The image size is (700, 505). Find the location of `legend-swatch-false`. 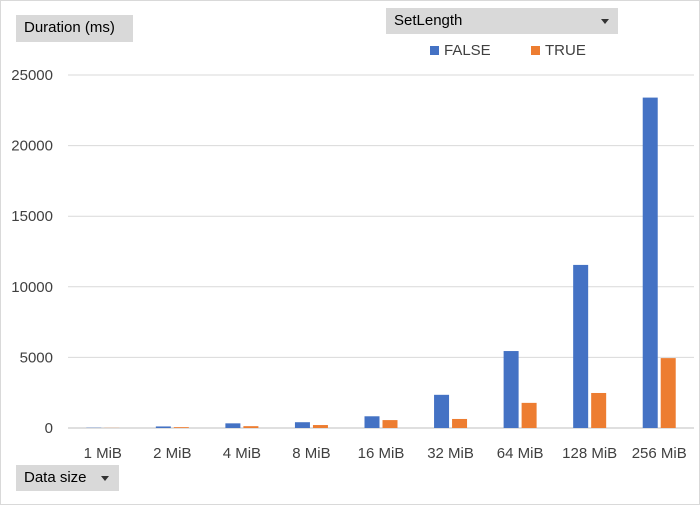

legend-swatch-false is located at coordinates (434, 50).